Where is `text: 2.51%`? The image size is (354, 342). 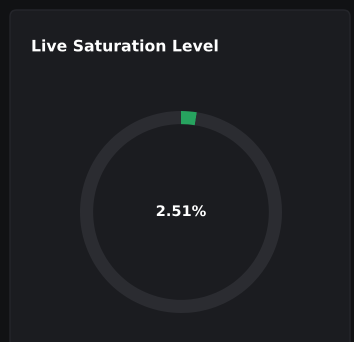
text: 2.51% is located at coordinates (181, 210).